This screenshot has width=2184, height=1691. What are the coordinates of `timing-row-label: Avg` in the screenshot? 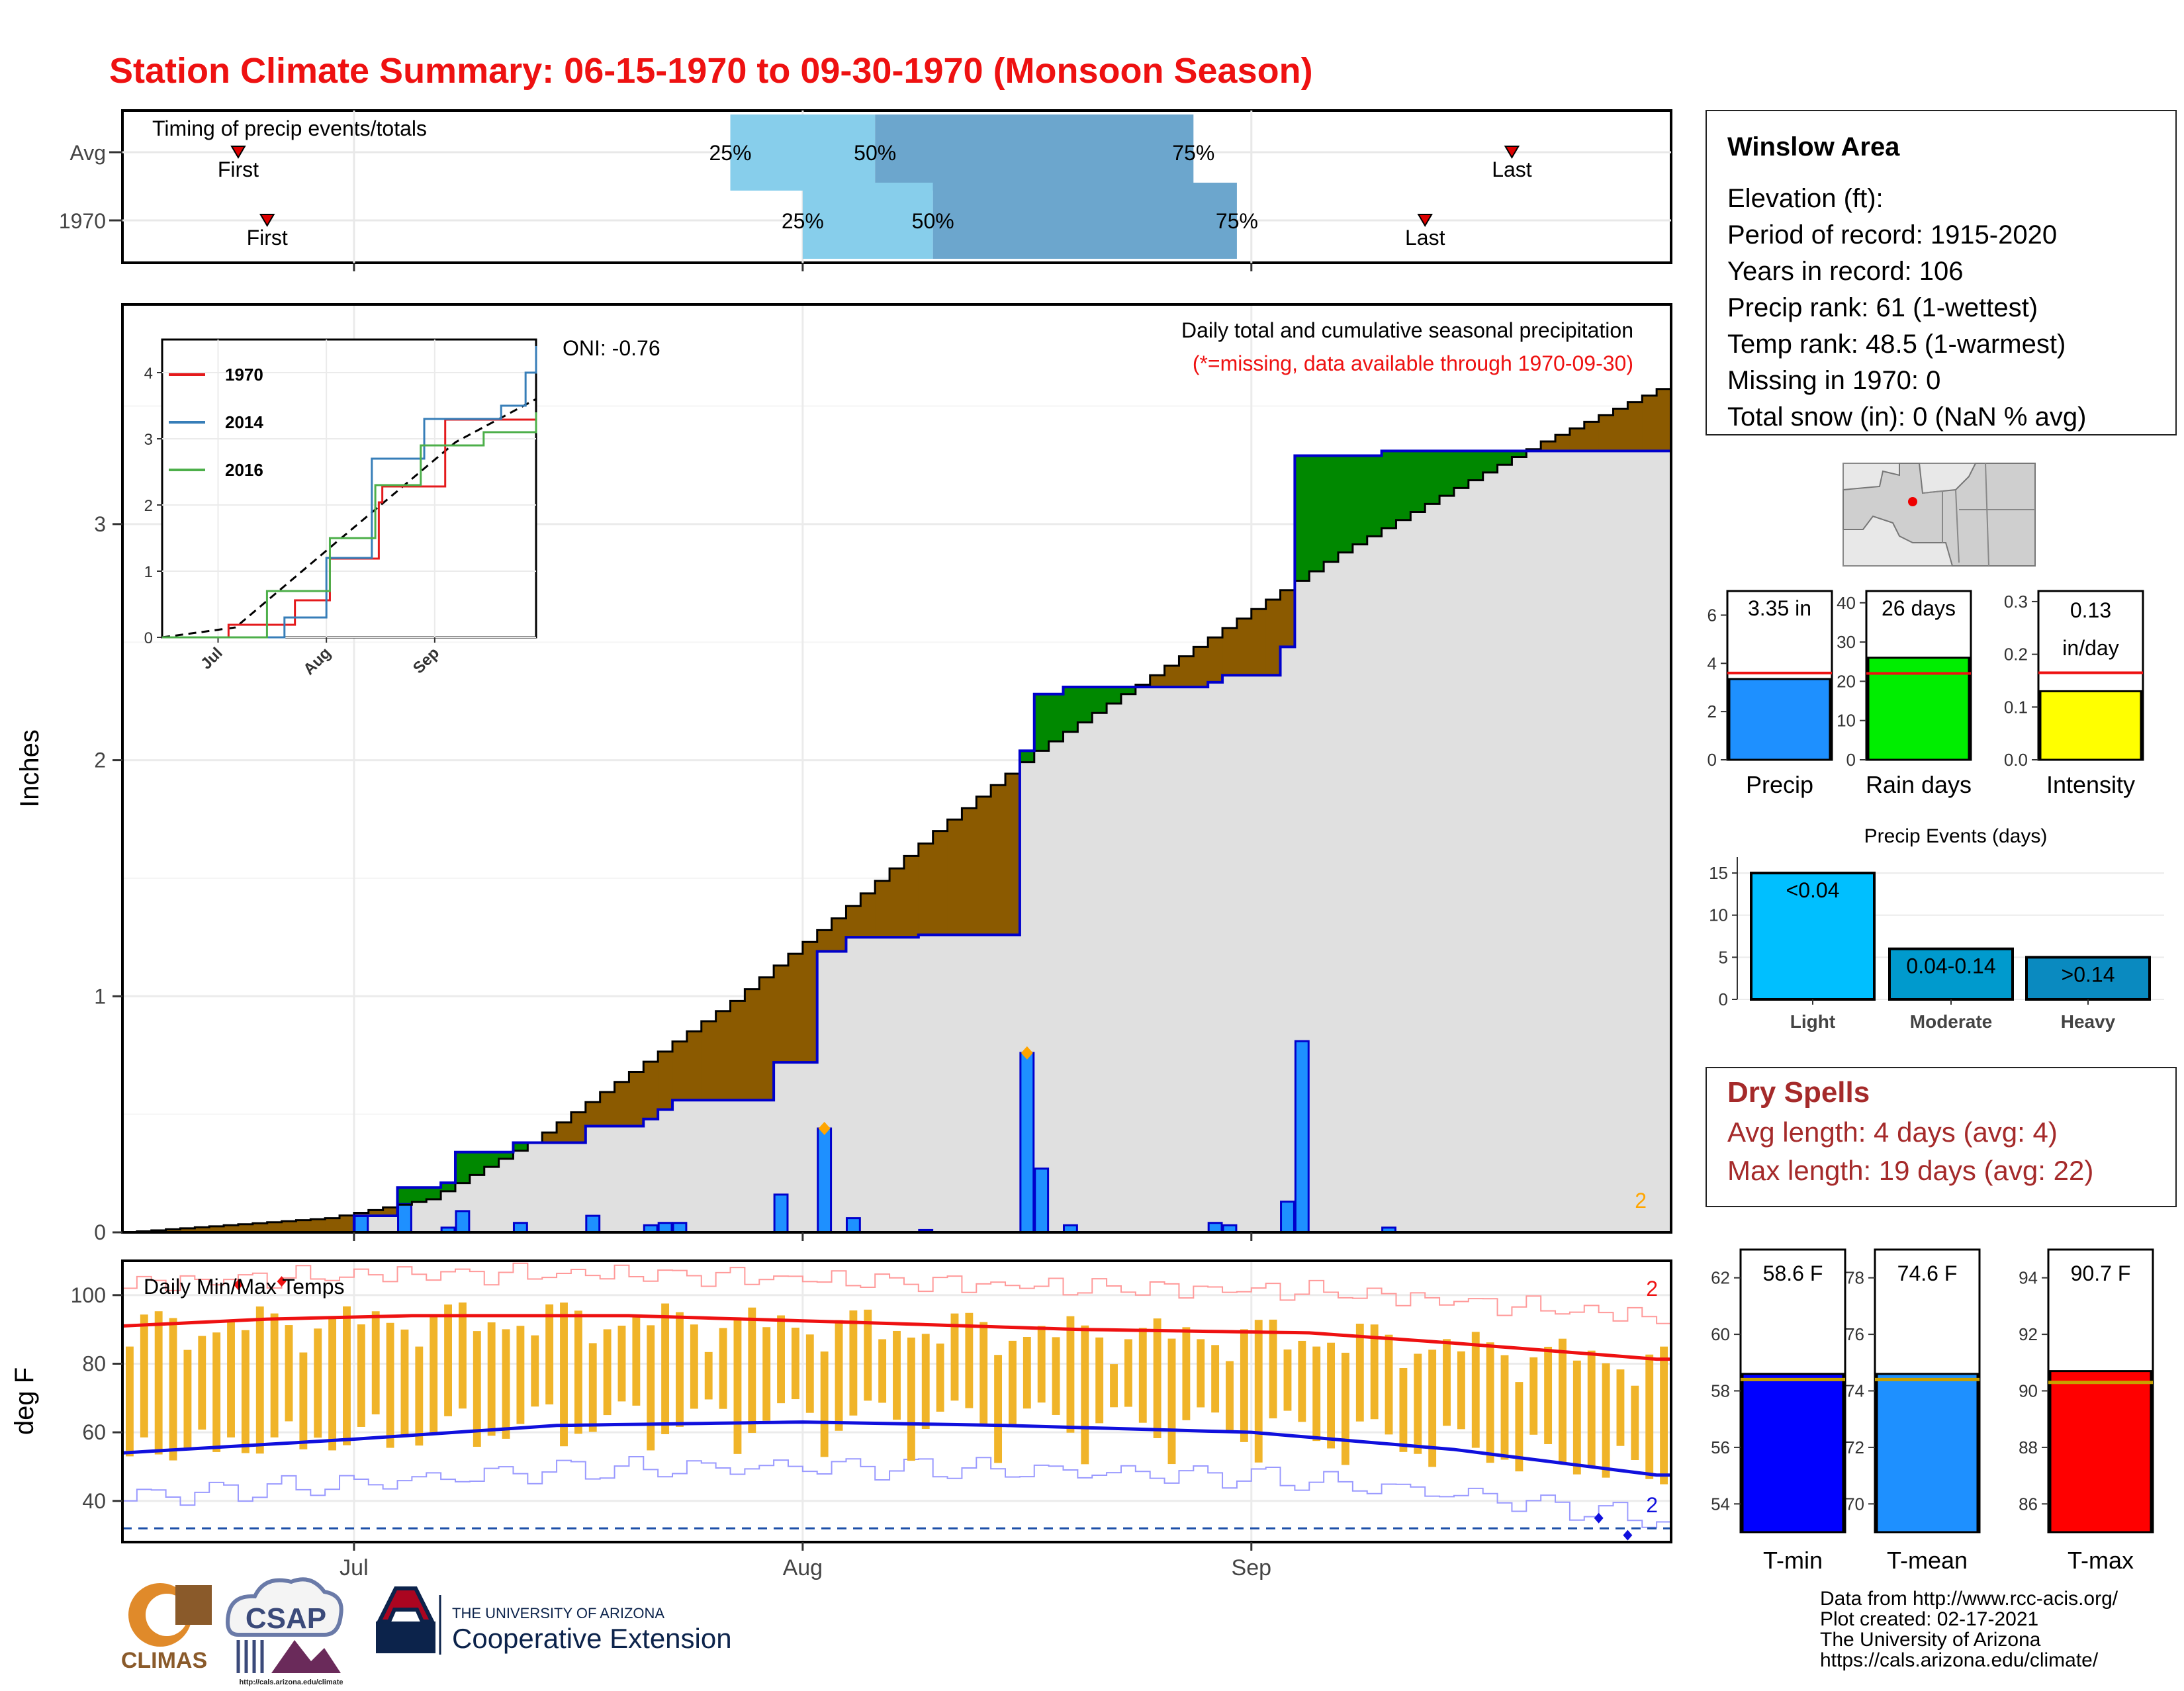 It's located at (87, 153).